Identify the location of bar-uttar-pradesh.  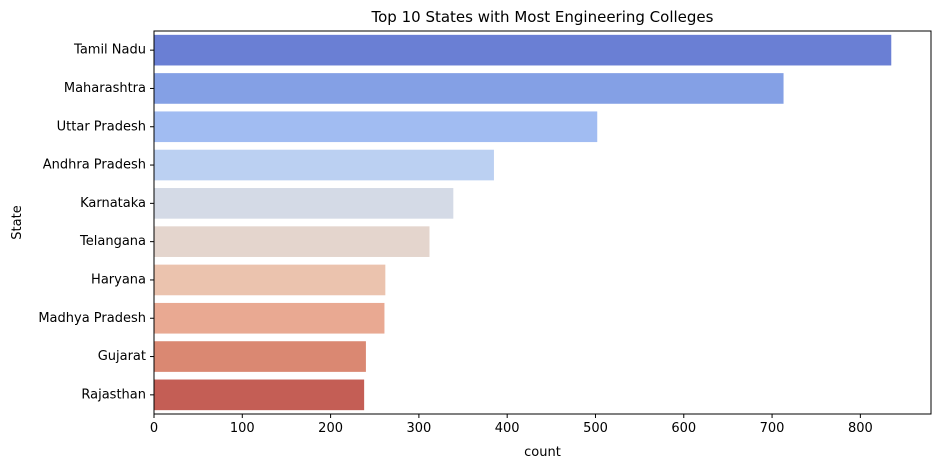
(376, 127).